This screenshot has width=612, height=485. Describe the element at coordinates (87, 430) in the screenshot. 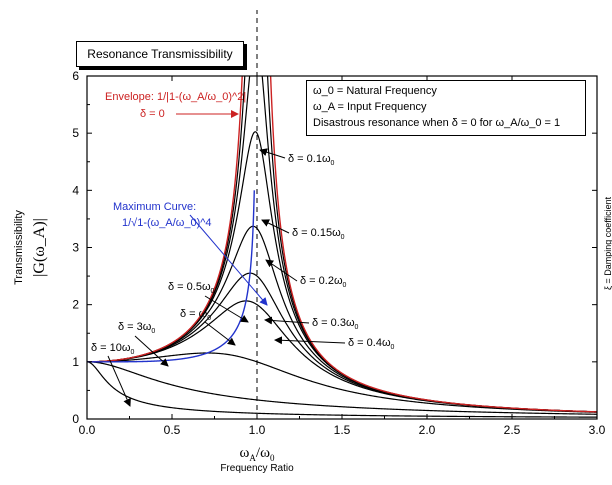

I see `x-tick-label: 0.0` at that location.